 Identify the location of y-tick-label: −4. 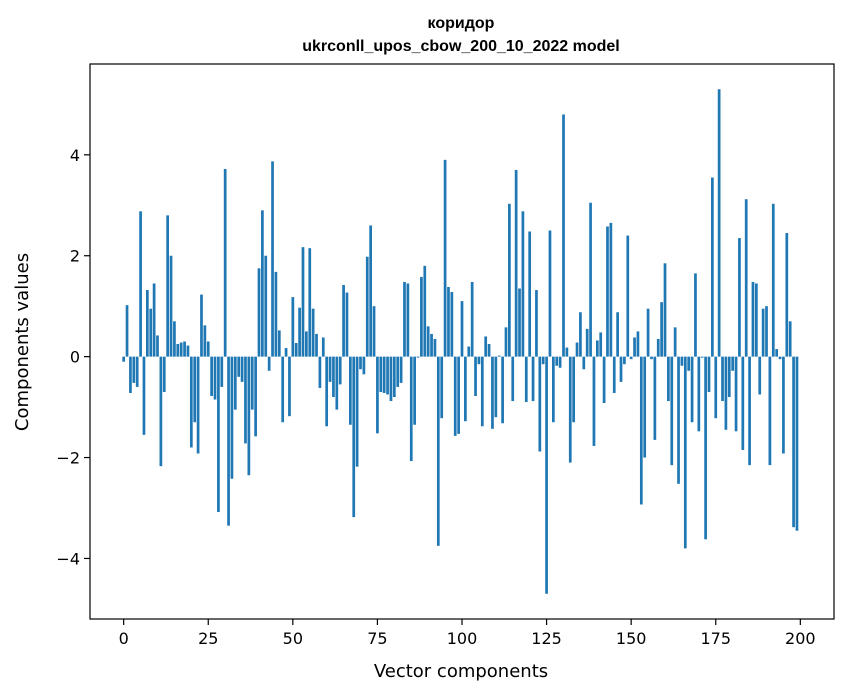
(68, 558).